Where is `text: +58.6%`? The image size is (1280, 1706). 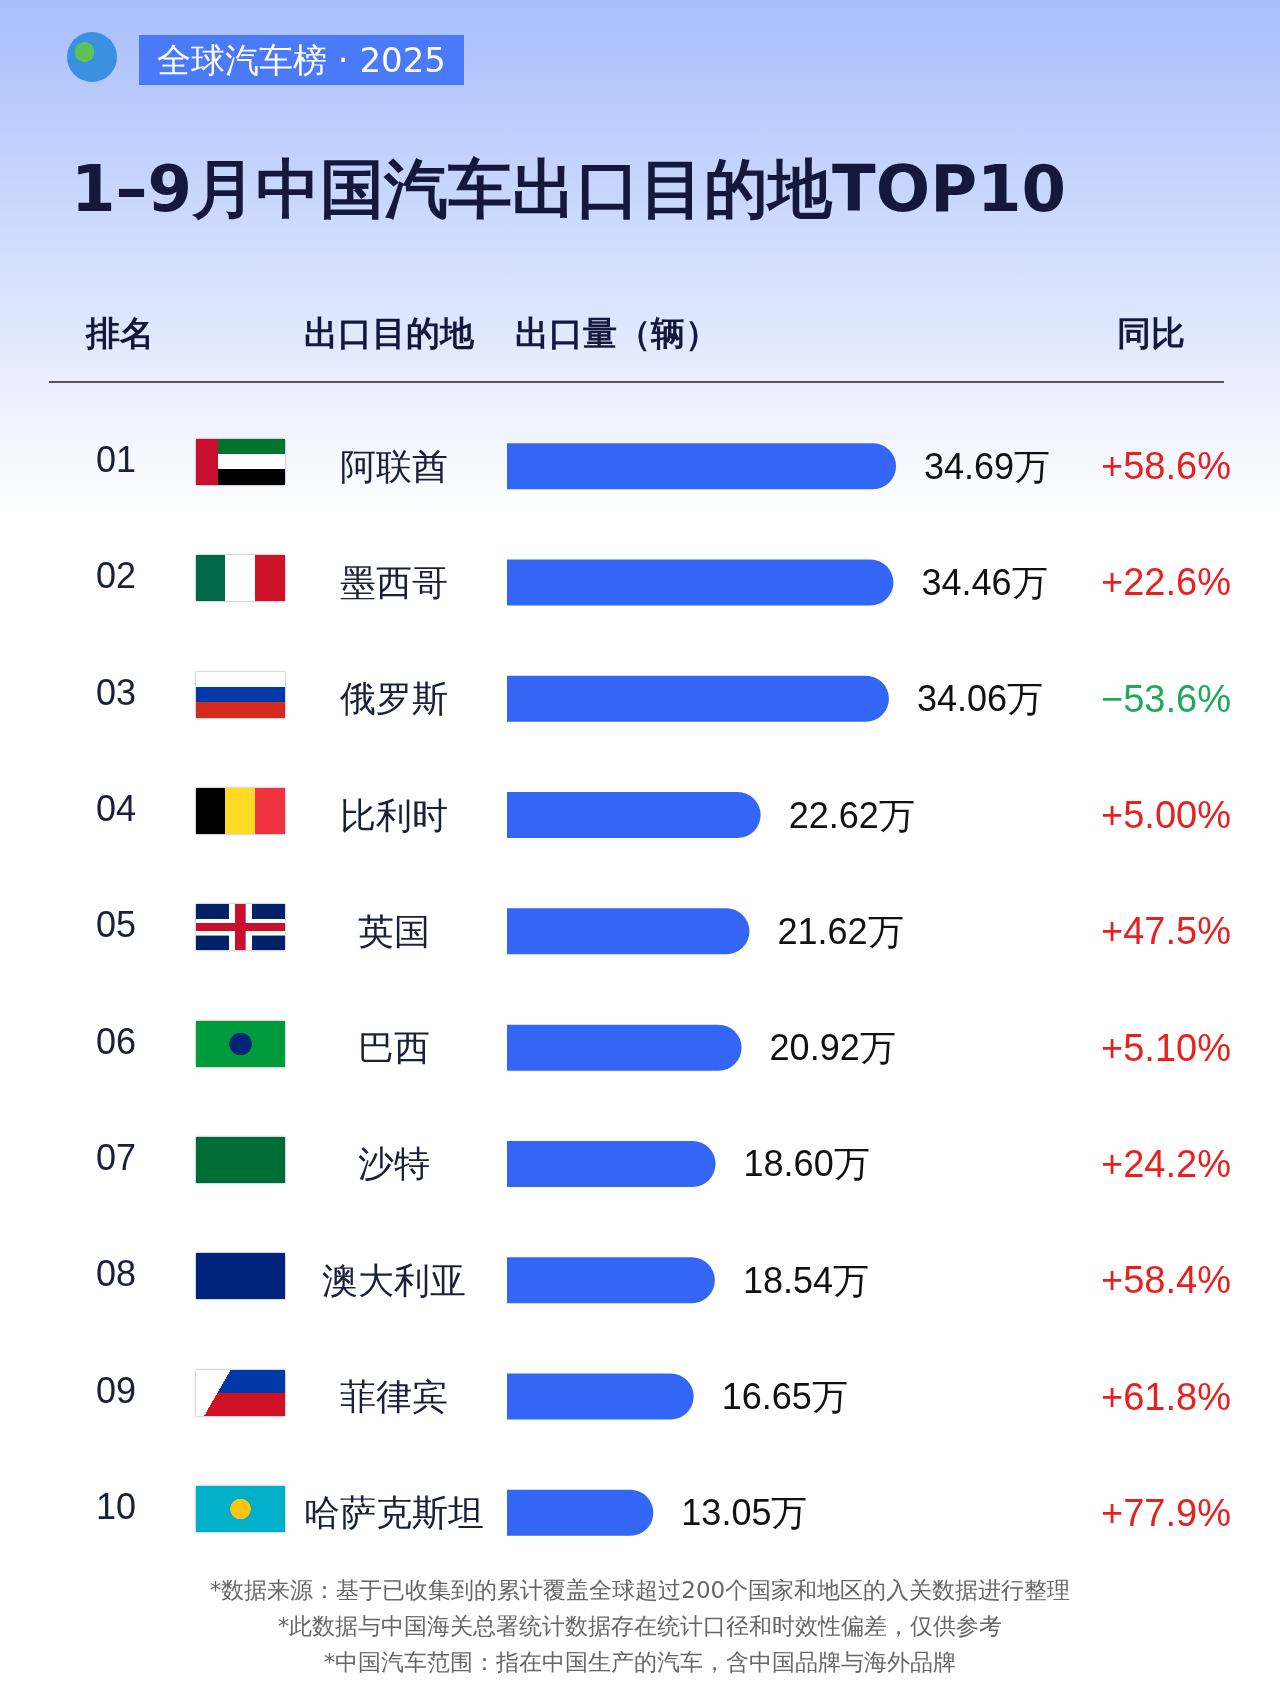
text: +58.6% is located at coordinates (1166, 466).